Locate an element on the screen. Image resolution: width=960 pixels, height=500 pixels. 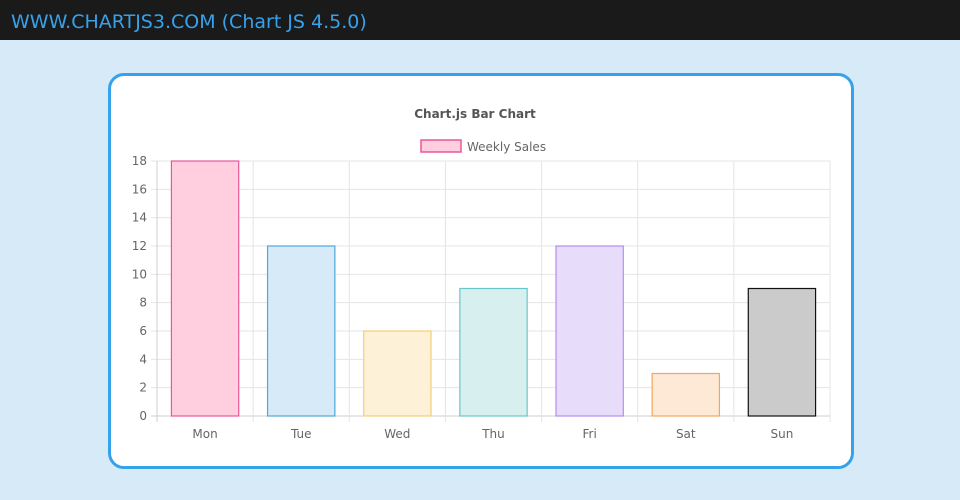
y-tick-label: 6 is located at coordinates (143, 331).